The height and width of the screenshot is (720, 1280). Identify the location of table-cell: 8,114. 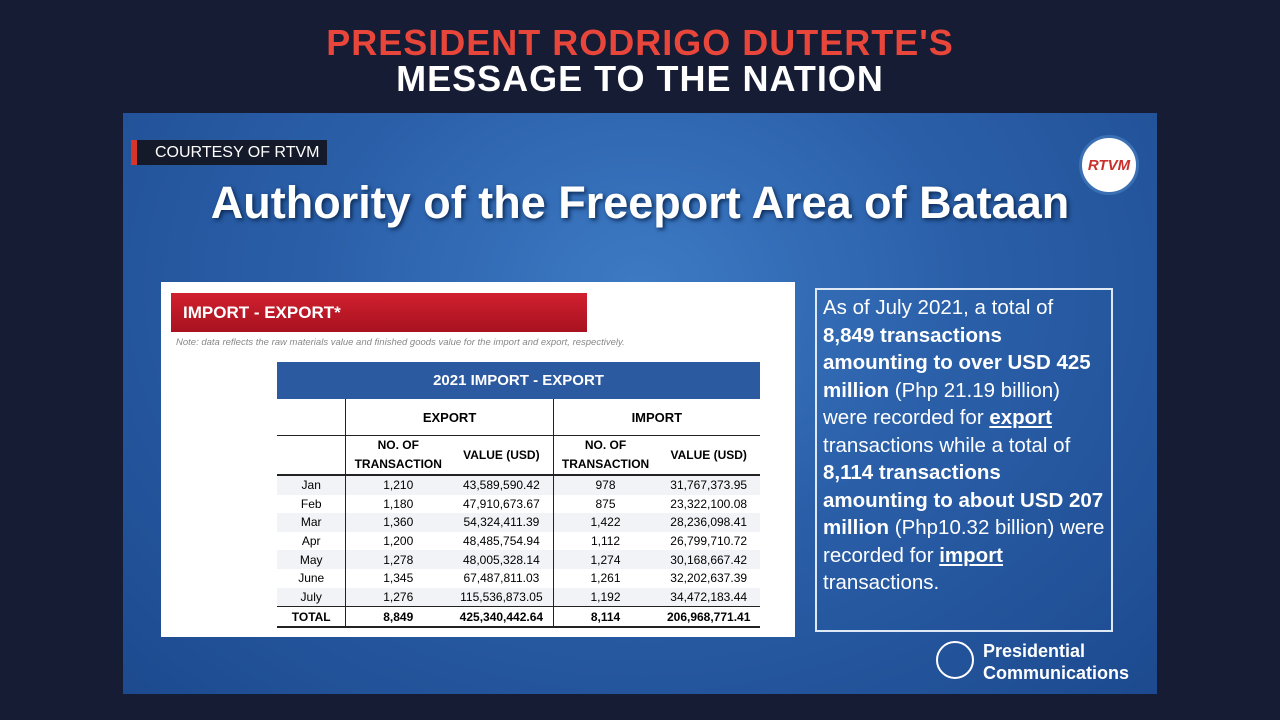
(605, 617).